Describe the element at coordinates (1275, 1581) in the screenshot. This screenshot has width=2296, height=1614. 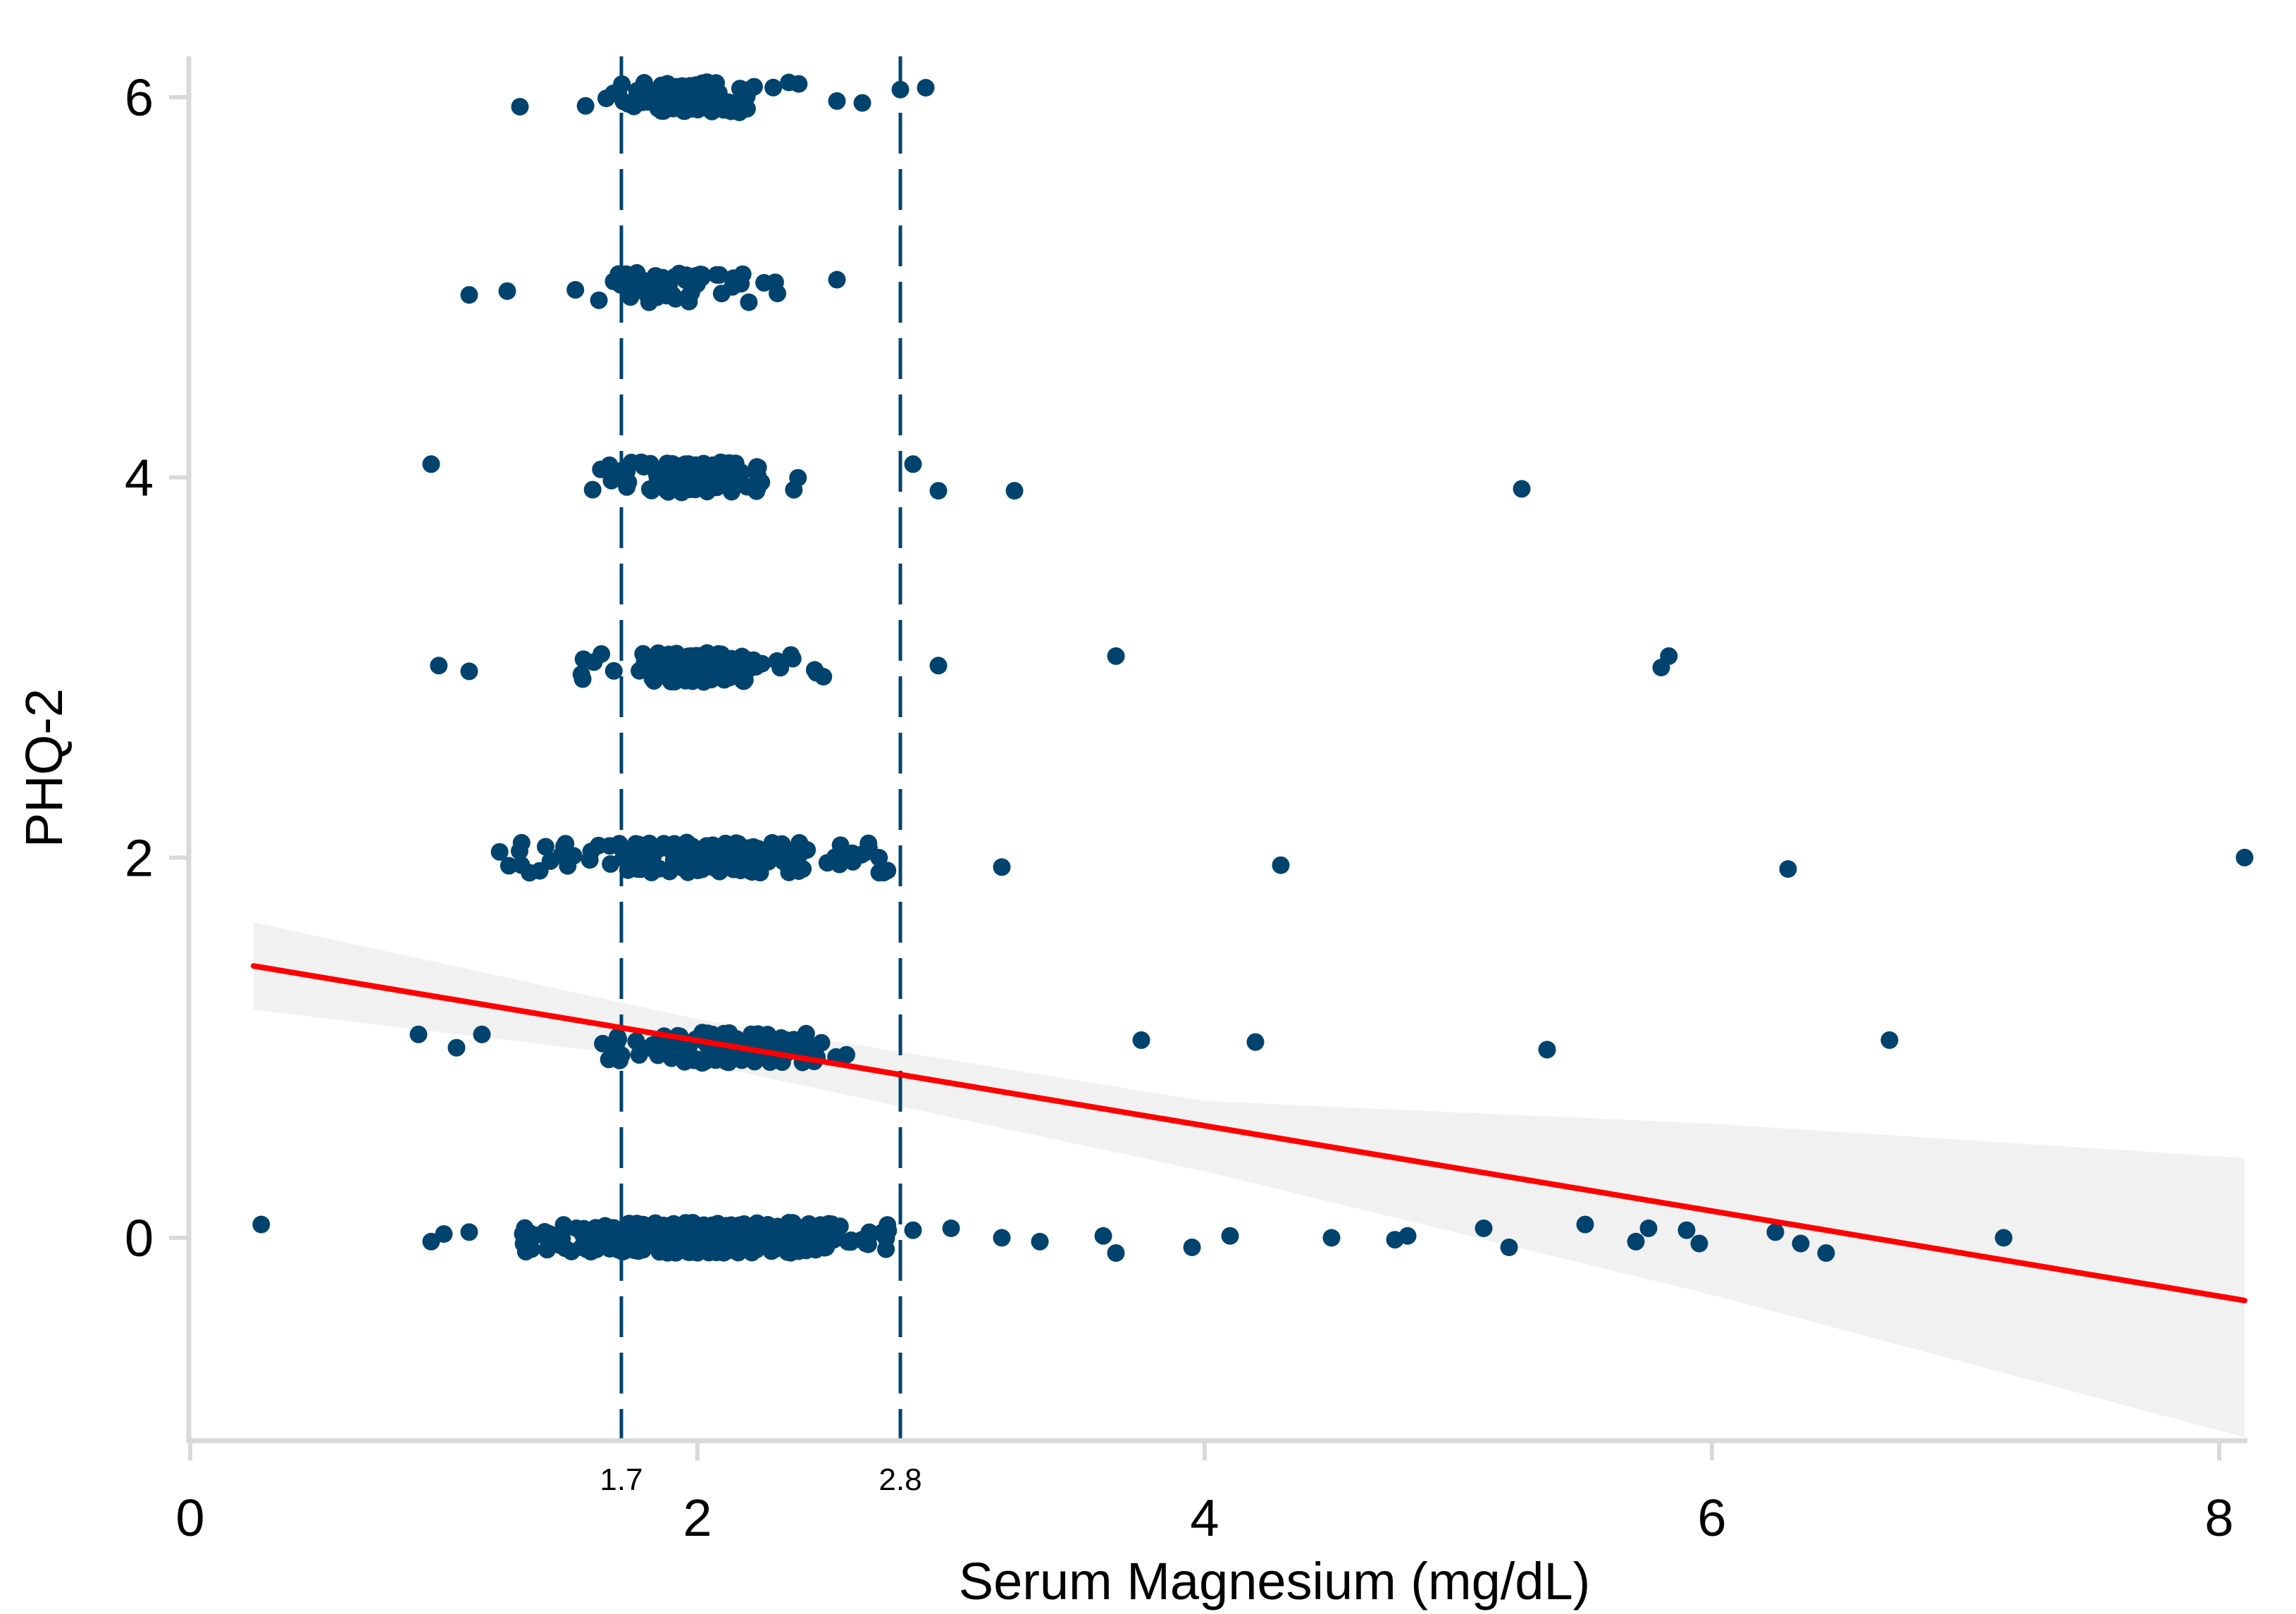
I see `x-axis-title: Serum Magnesium (mg/dL)` at that location.